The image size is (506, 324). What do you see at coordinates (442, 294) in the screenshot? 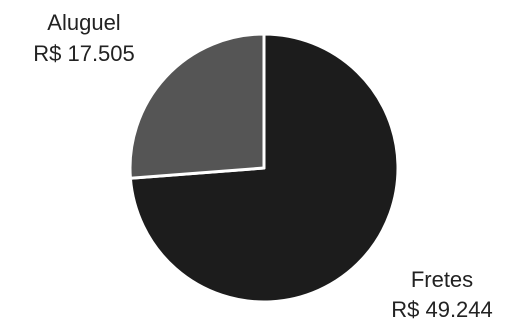
I see `slice-label-fretes: Fretes R$ 49.244` at bounding box center [442, 294].